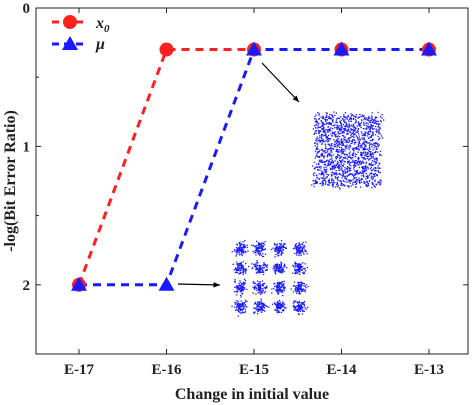 Image resolution: width=474 pixels, height=405 pixels. I want to click on x-axis-title: Change in initial value, so click(252, 394).